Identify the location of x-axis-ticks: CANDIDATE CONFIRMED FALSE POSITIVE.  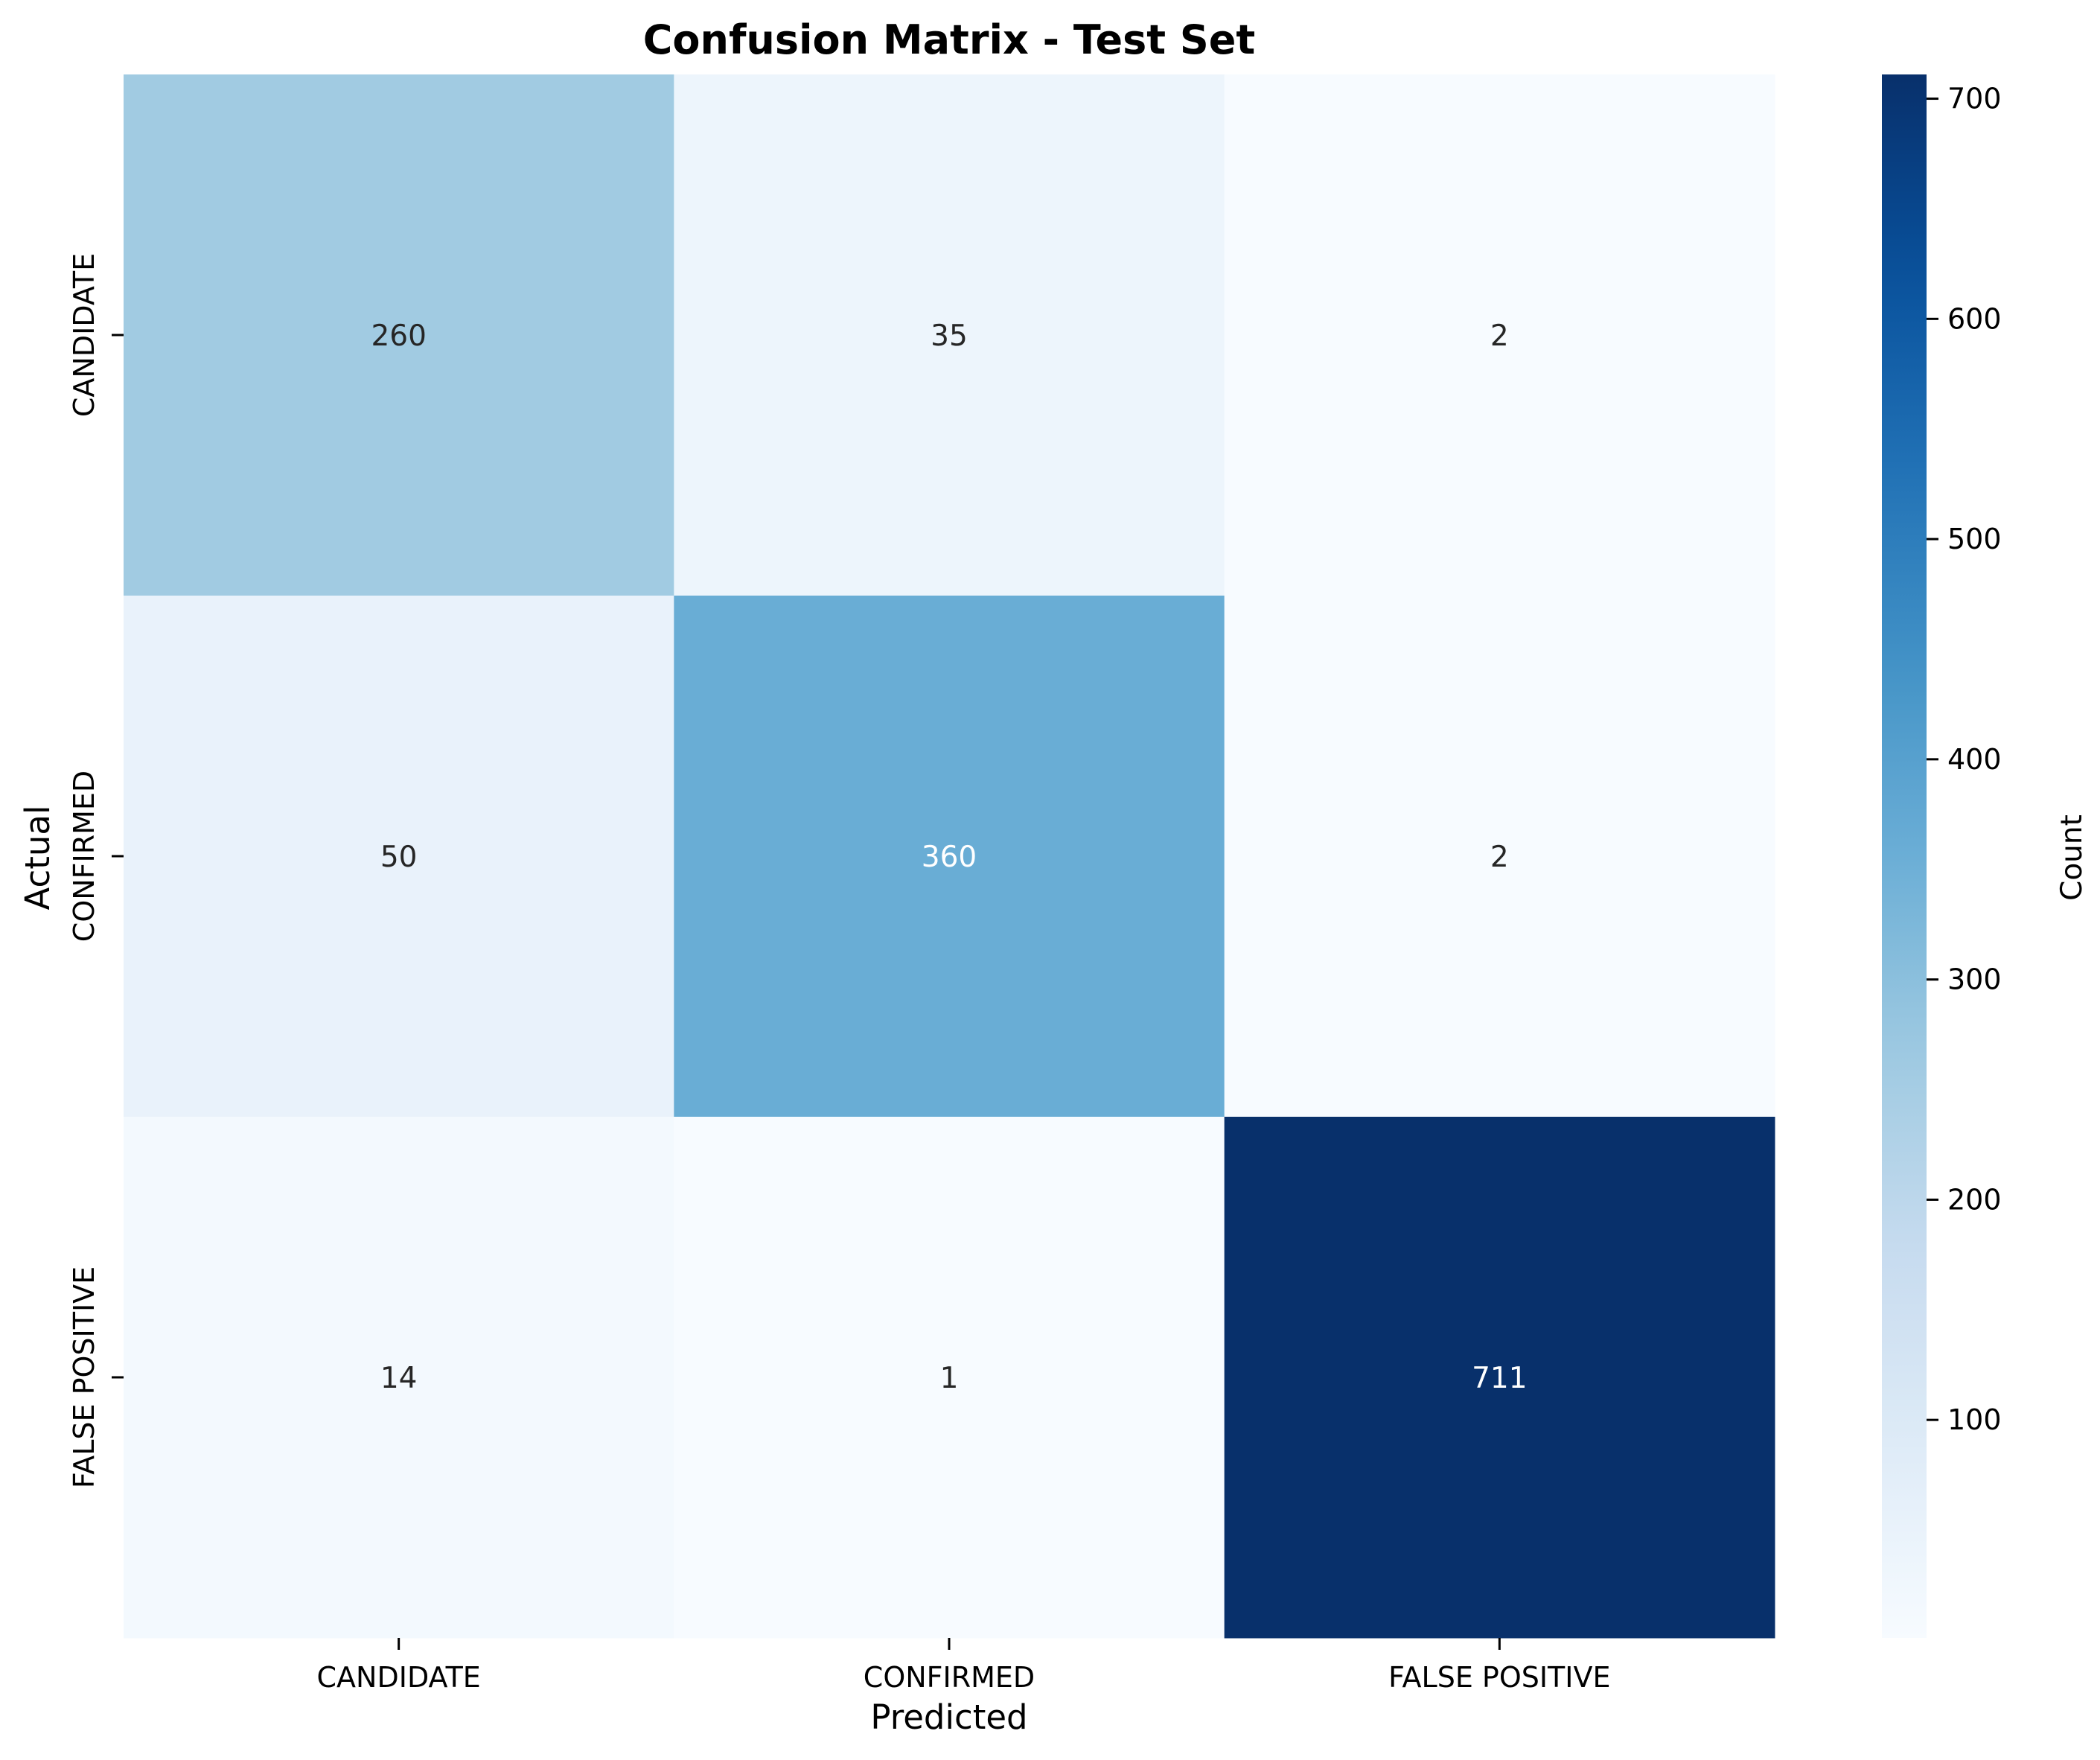
(963, 1666).